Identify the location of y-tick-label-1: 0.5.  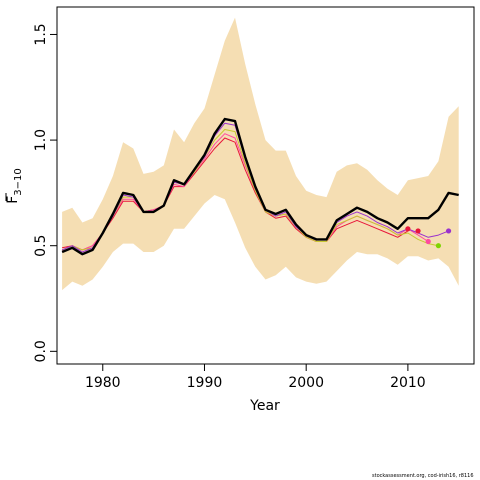
(41, 246).